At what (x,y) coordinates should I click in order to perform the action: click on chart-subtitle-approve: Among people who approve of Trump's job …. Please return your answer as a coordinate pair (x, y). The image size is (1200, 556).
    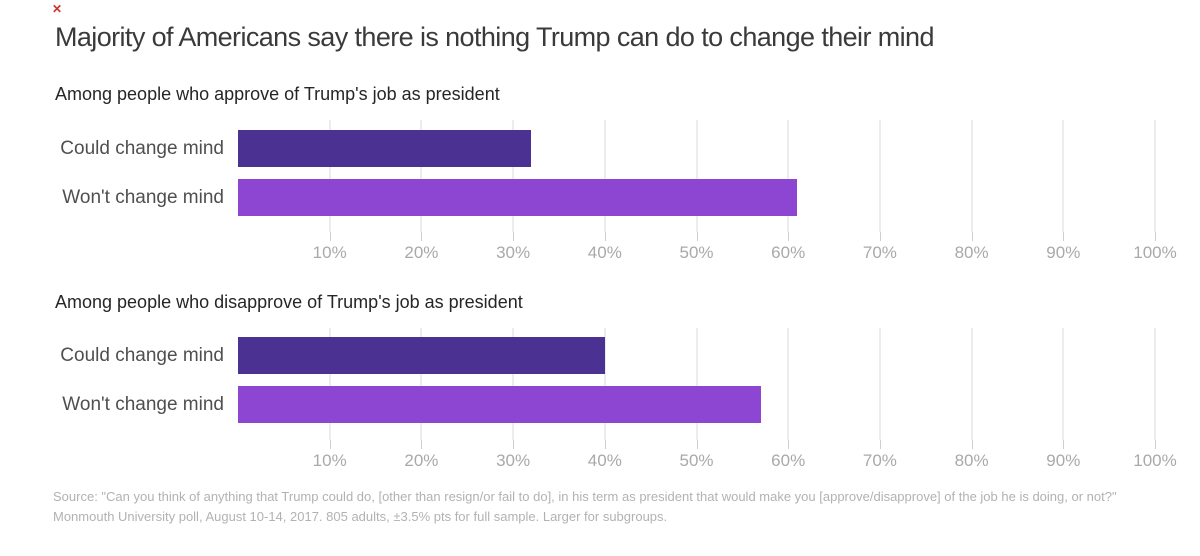
    Looking at the image, I should click on (277, 94).